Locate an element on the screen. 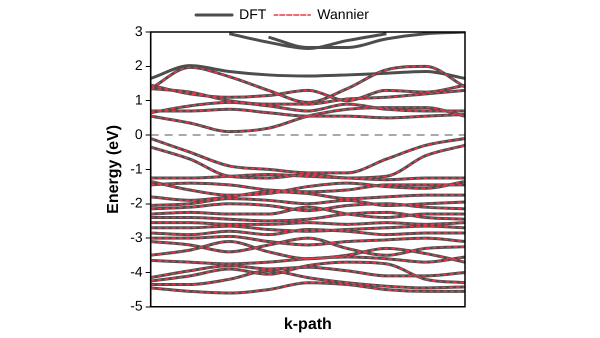 The height and width of the screenshot is (338, 600). y-tick-label: 3 is located at coordinates (138, 30).